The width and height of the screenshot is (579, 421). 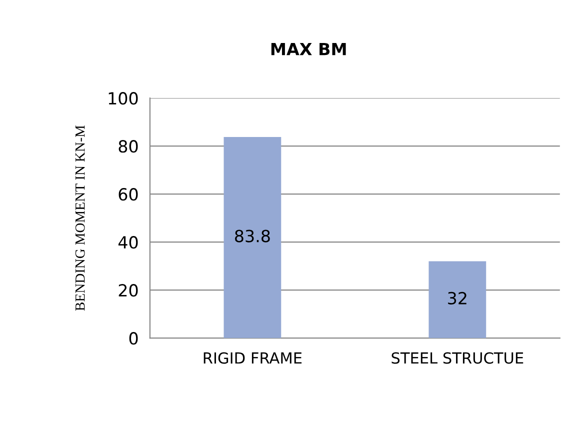 What do you see at coordinates (80, 218) in the screenshot?
I see `y-axis-title: BENDING MOMENT IN KN-M` at bounding box center [80, 218].